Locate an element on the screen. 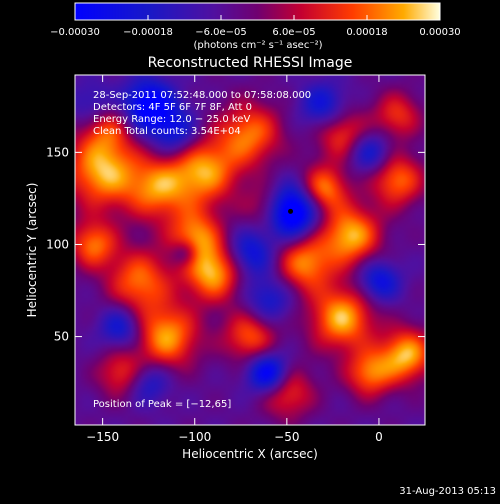  colorbar-tick-label: −6.0e−05 is located at coordinates (221, 32).